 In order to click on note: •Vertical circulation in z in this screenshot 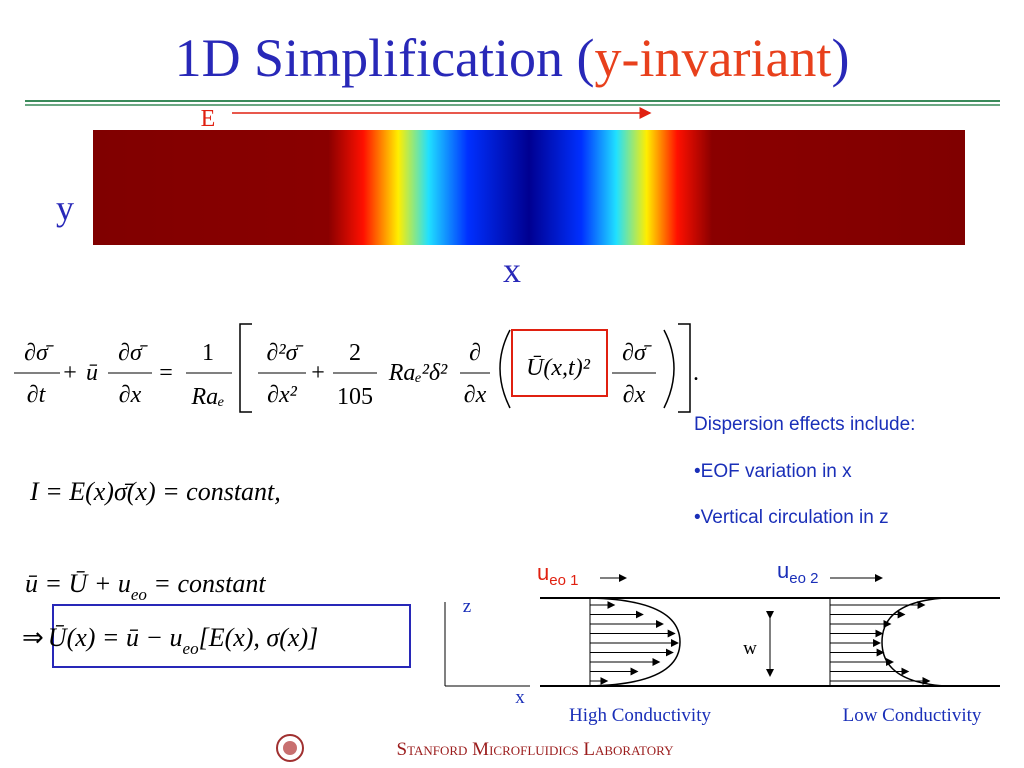, I will do `click(791, 517)`.